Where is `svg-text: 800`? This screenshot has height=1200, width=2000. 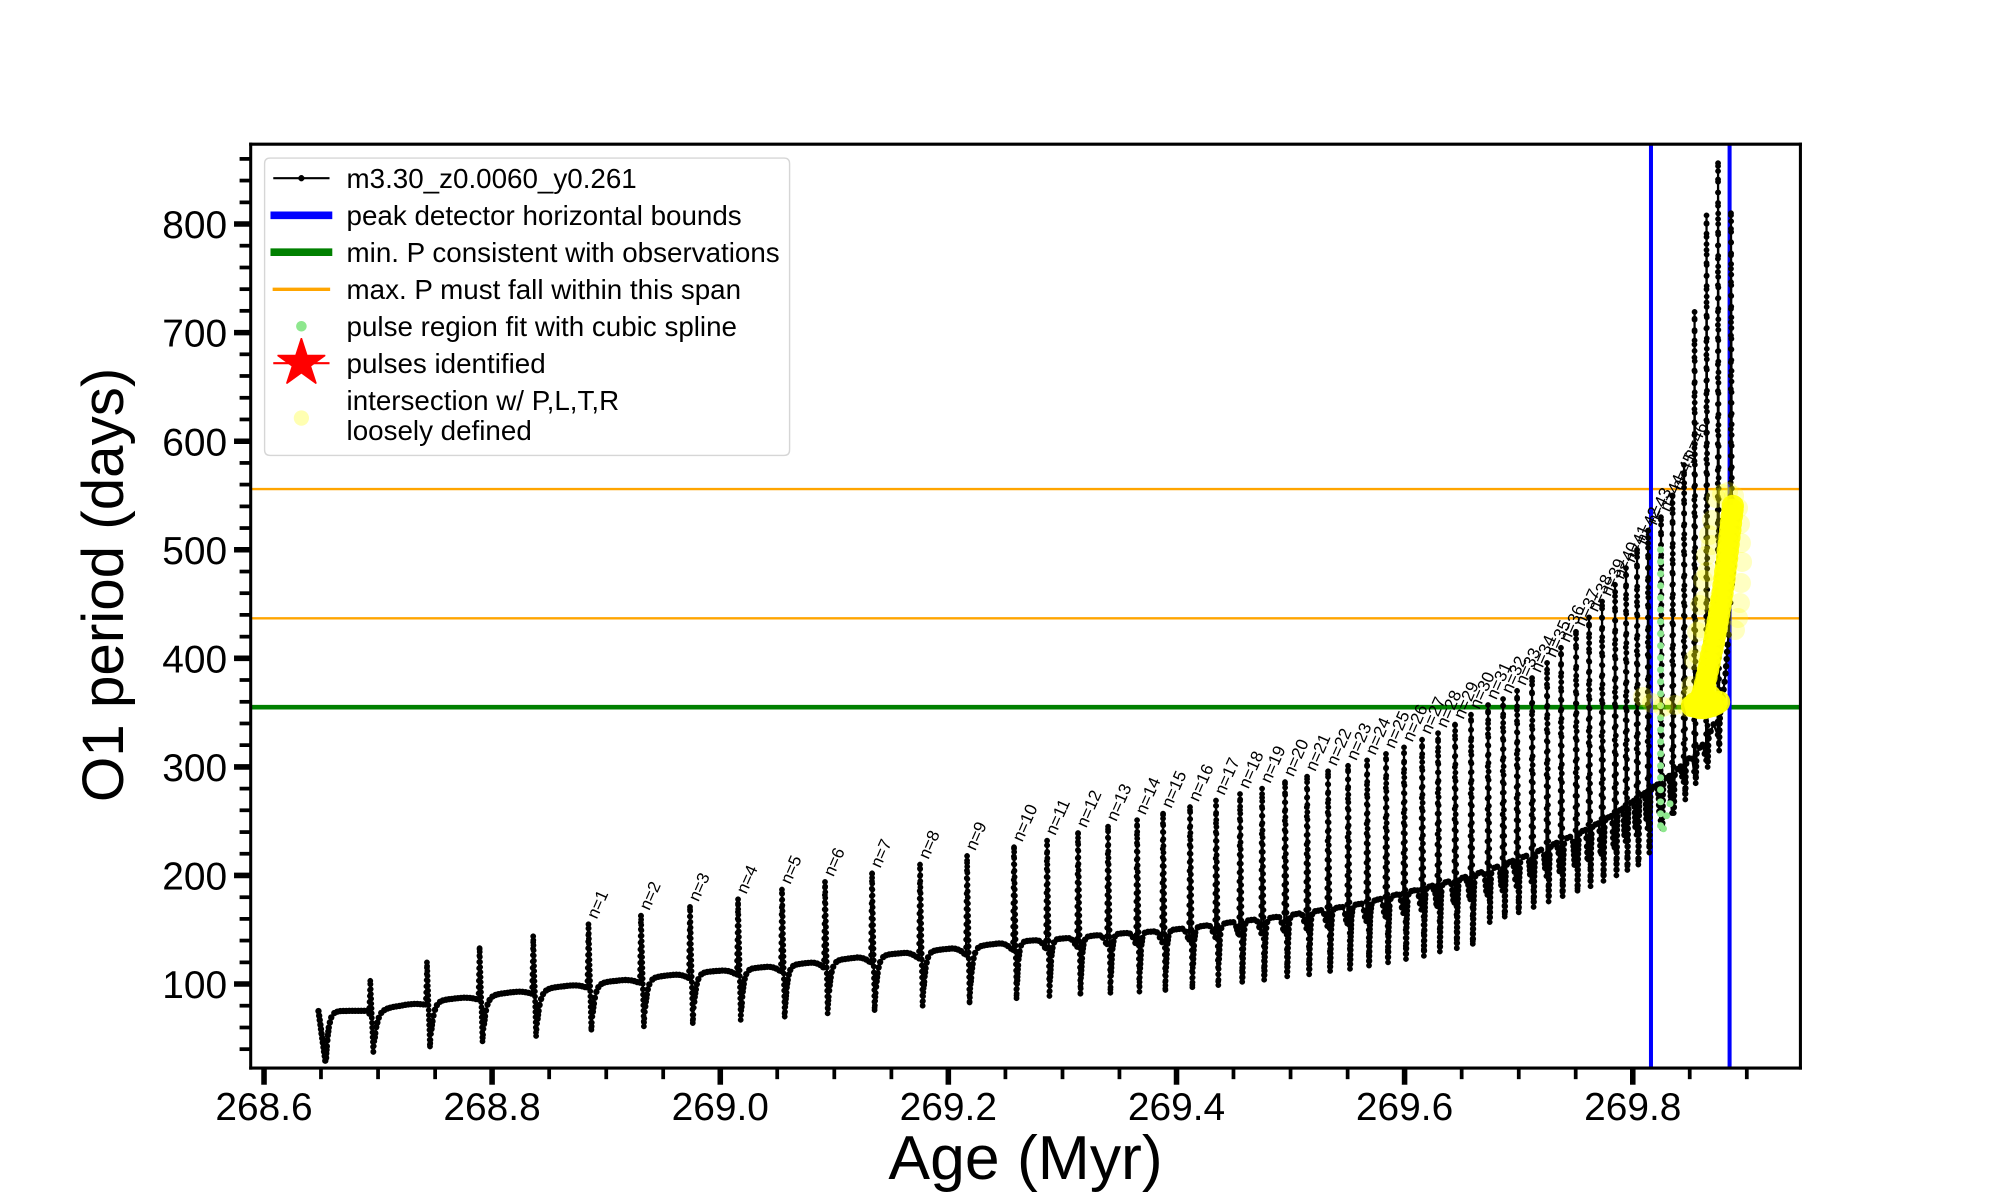 svg-text: 800 is located at coordinates (194, 225).